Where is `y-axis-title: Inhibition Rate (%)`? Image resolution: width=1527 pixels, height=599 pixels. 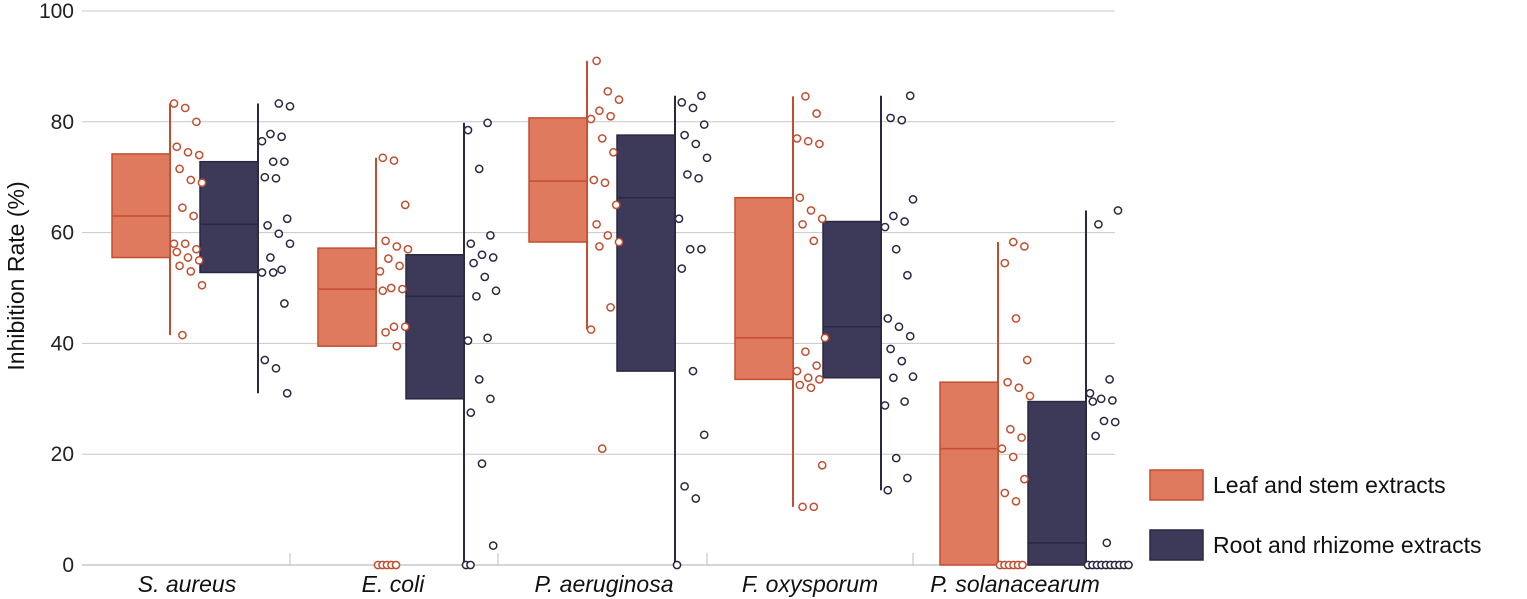
y-axis-title: Inhibition Rate (%) is located at coordinates (16, 275).